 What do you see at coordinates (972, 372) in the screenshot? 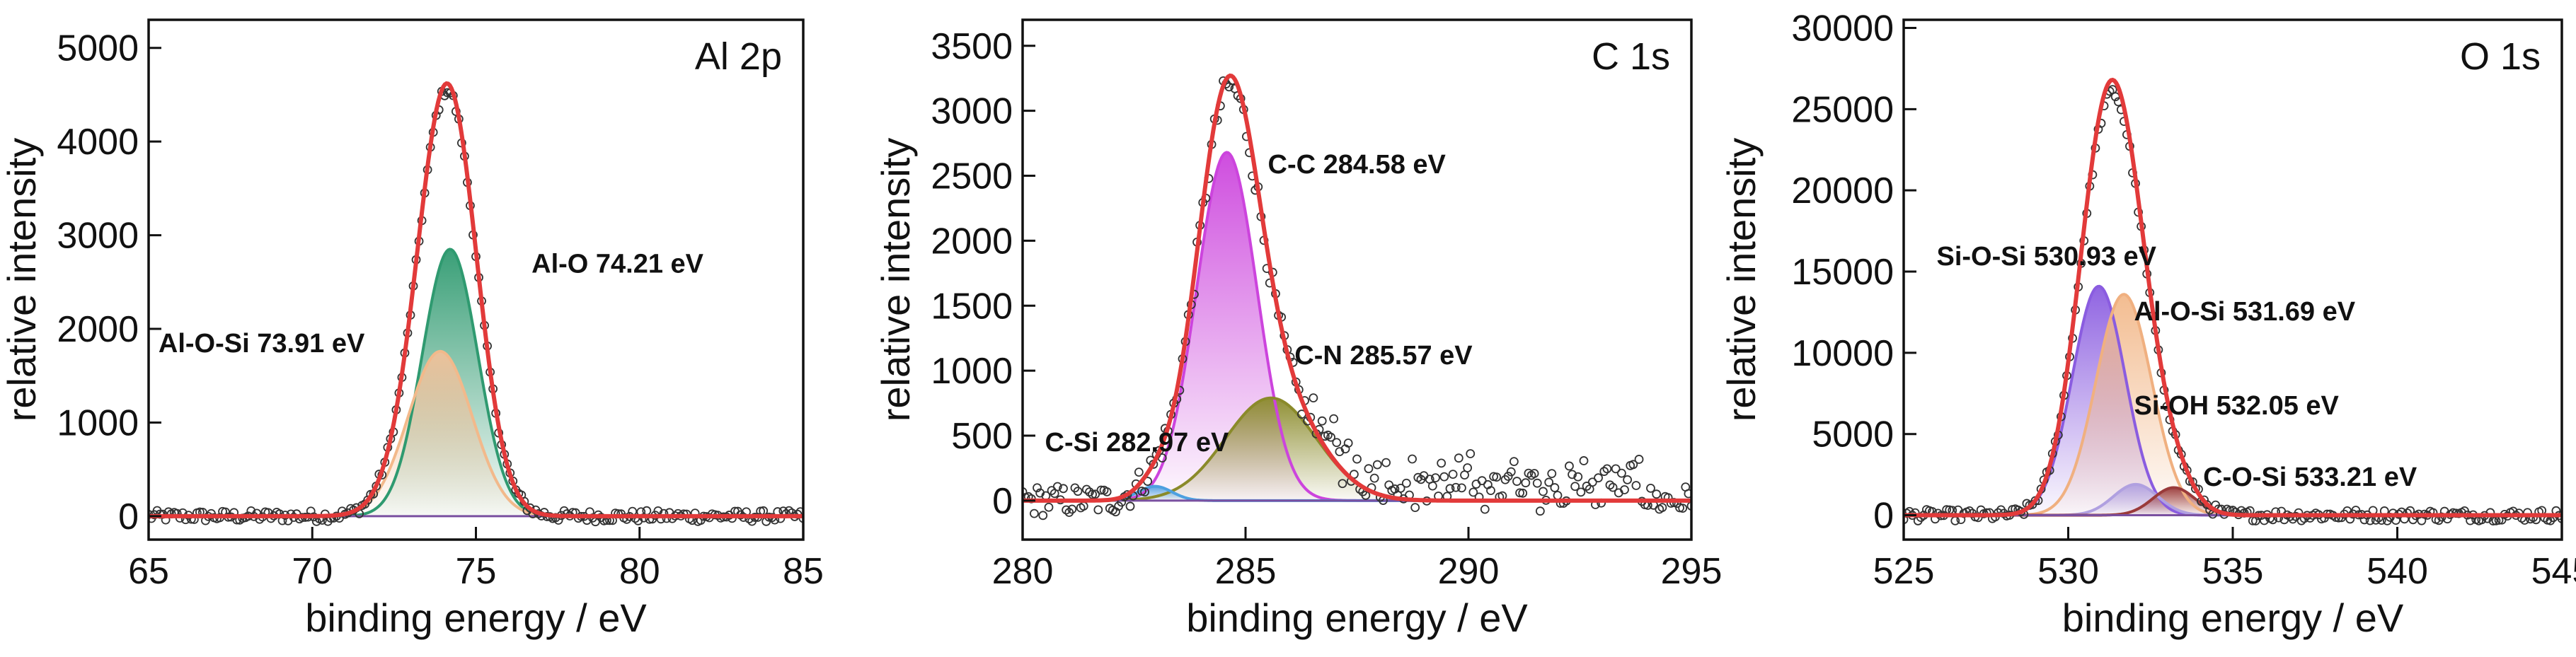
I see `c1s-y-tick-label: 1000` at bounding box center [972, 372].